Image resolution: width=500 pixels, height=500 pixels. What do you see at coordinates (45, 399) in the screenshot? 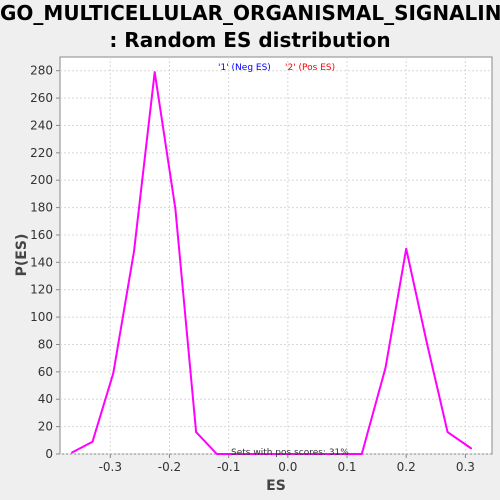
I see `y-tick-label: 40` at bounding box center [45, 399].